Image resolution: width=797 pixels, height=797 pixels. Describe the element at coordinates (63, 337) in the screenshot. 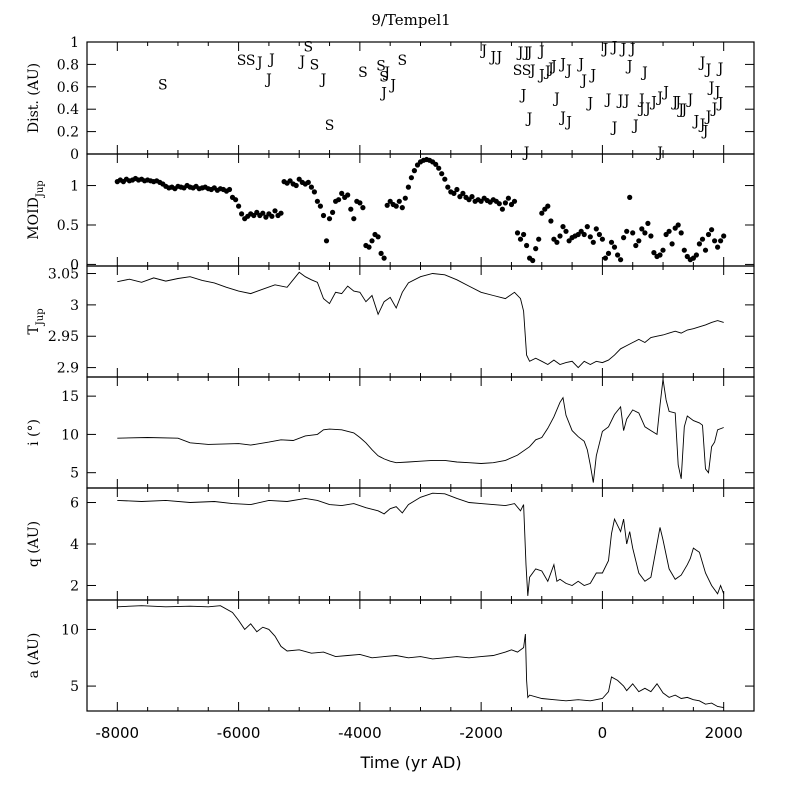

I see `y-tick-label: 2.95` at that location.